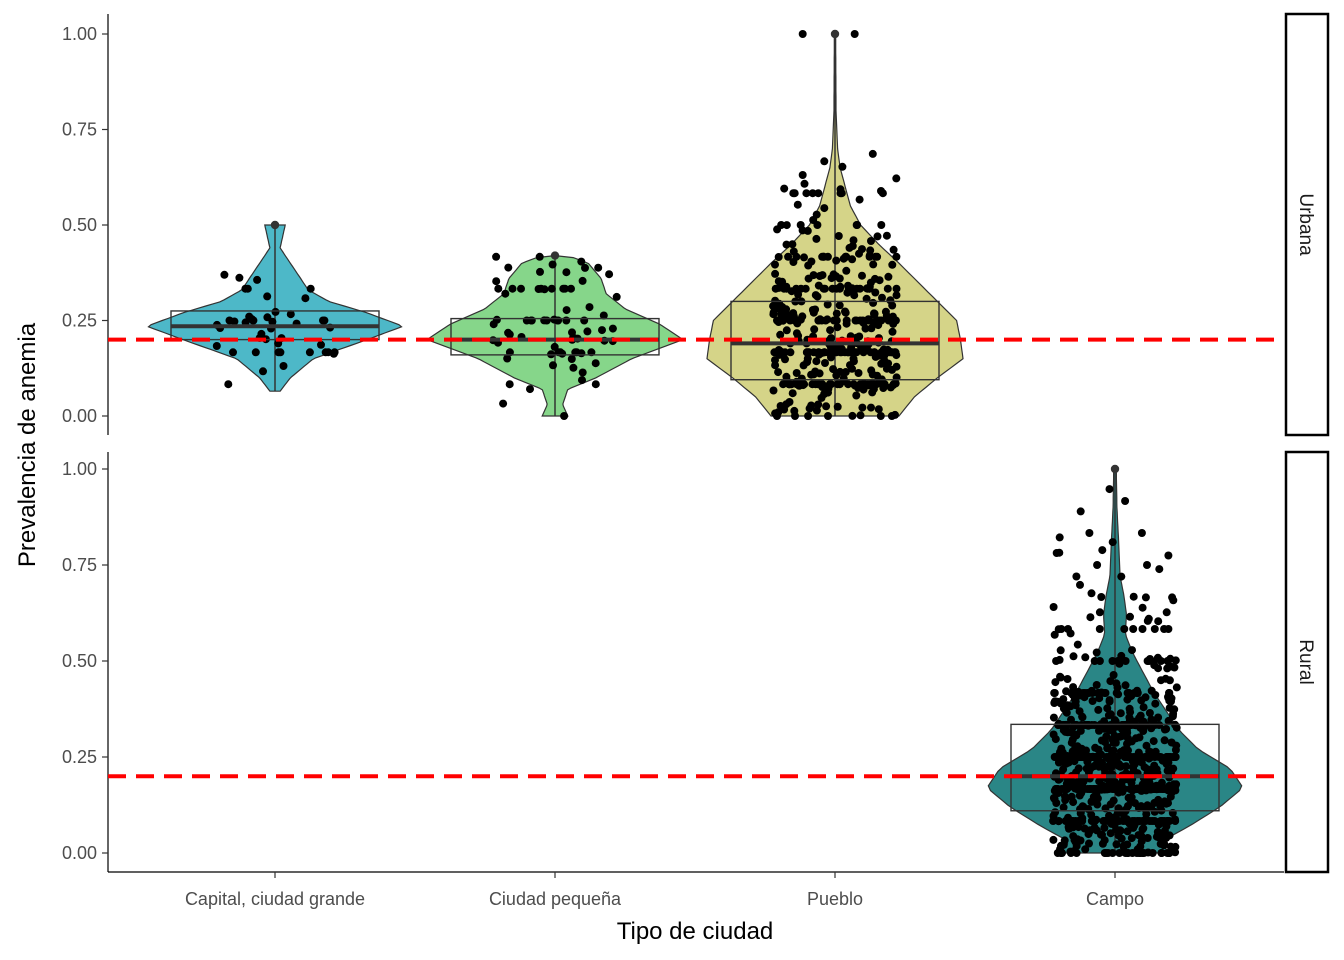  I want to click on max-point, so click(275, 225).